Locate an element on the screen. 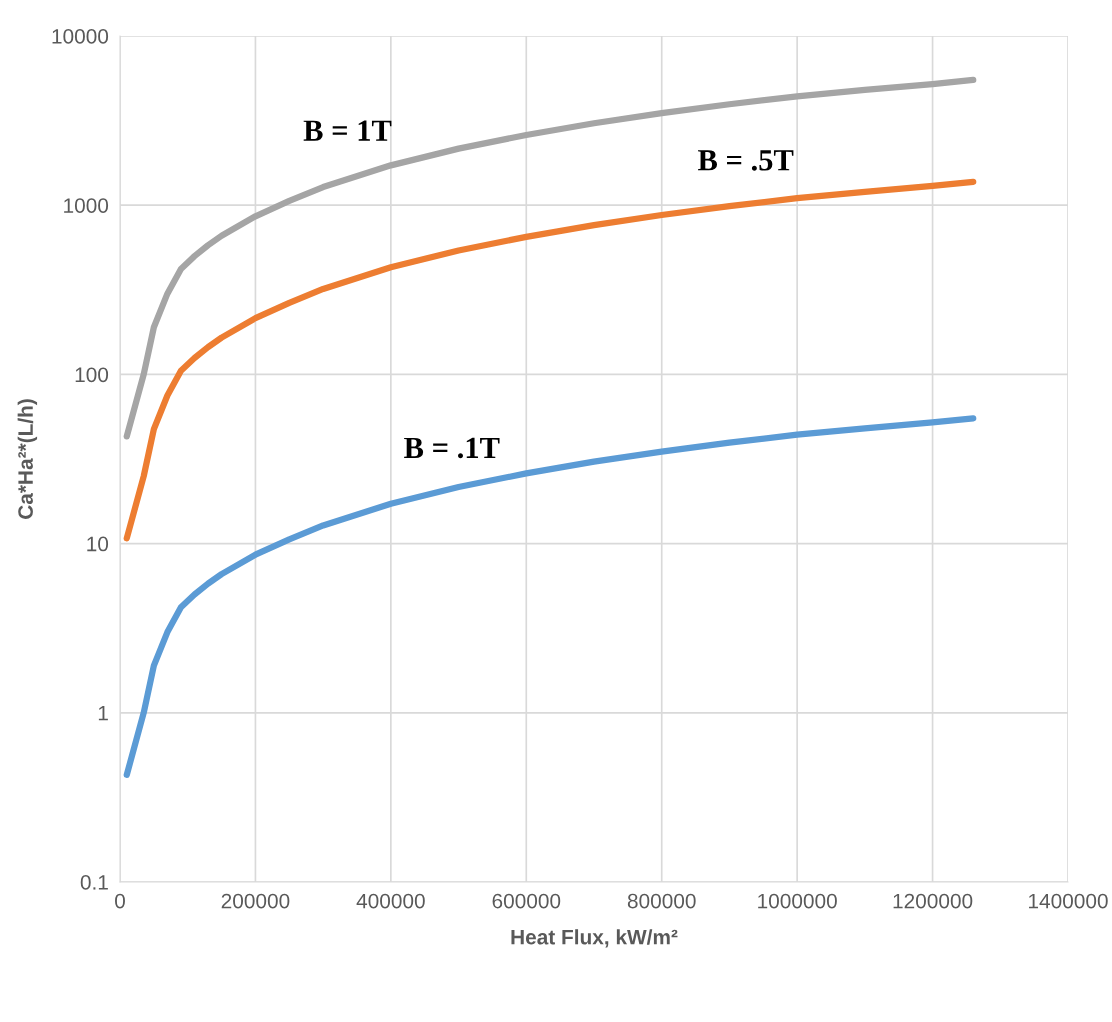  x-tick-label: 200000 is located at coordinates (255, 901).